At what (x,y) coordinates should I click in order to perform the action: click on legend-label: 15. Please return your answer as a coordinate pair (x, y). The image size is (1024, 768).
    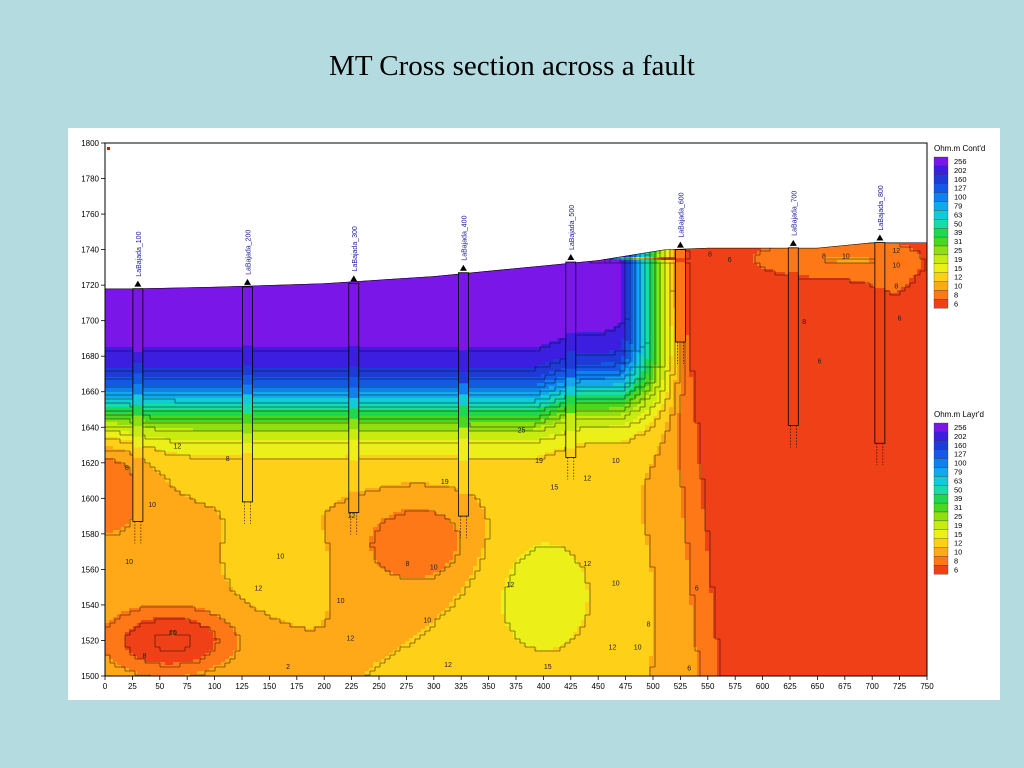
    Looking at the image, I should click on (958, 268).